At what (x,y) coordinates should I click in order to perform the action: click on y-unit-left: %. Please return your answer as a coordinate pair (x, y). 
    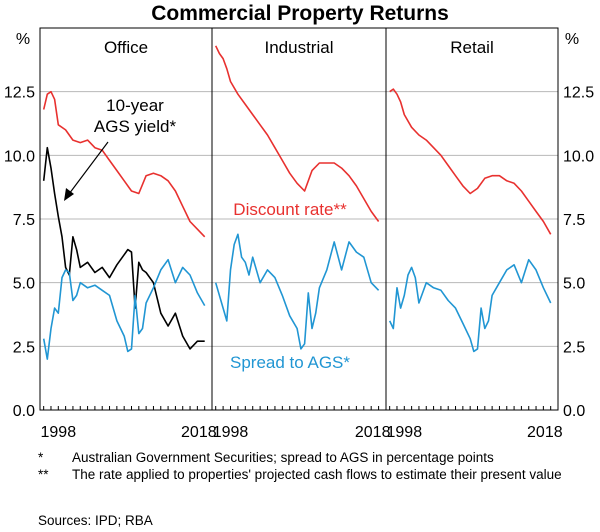
    Looking at the image, I should click on (23, 39).